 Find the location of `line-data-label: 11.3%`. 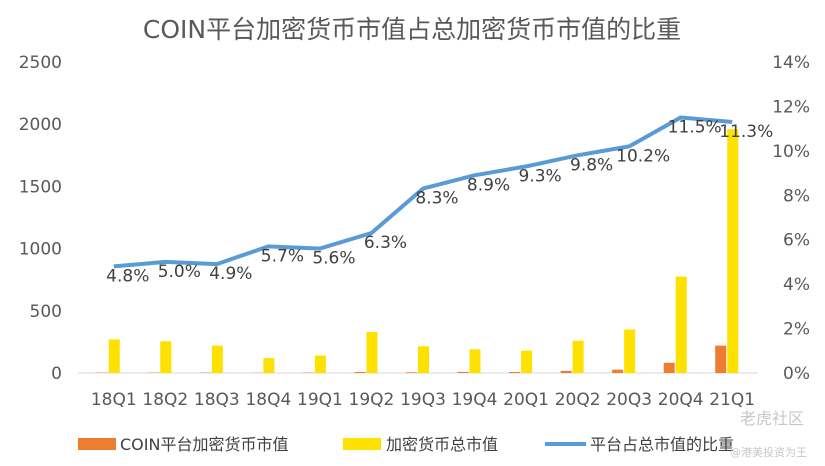

line-data-label: 11.3% is located at coordinates (746, 132).